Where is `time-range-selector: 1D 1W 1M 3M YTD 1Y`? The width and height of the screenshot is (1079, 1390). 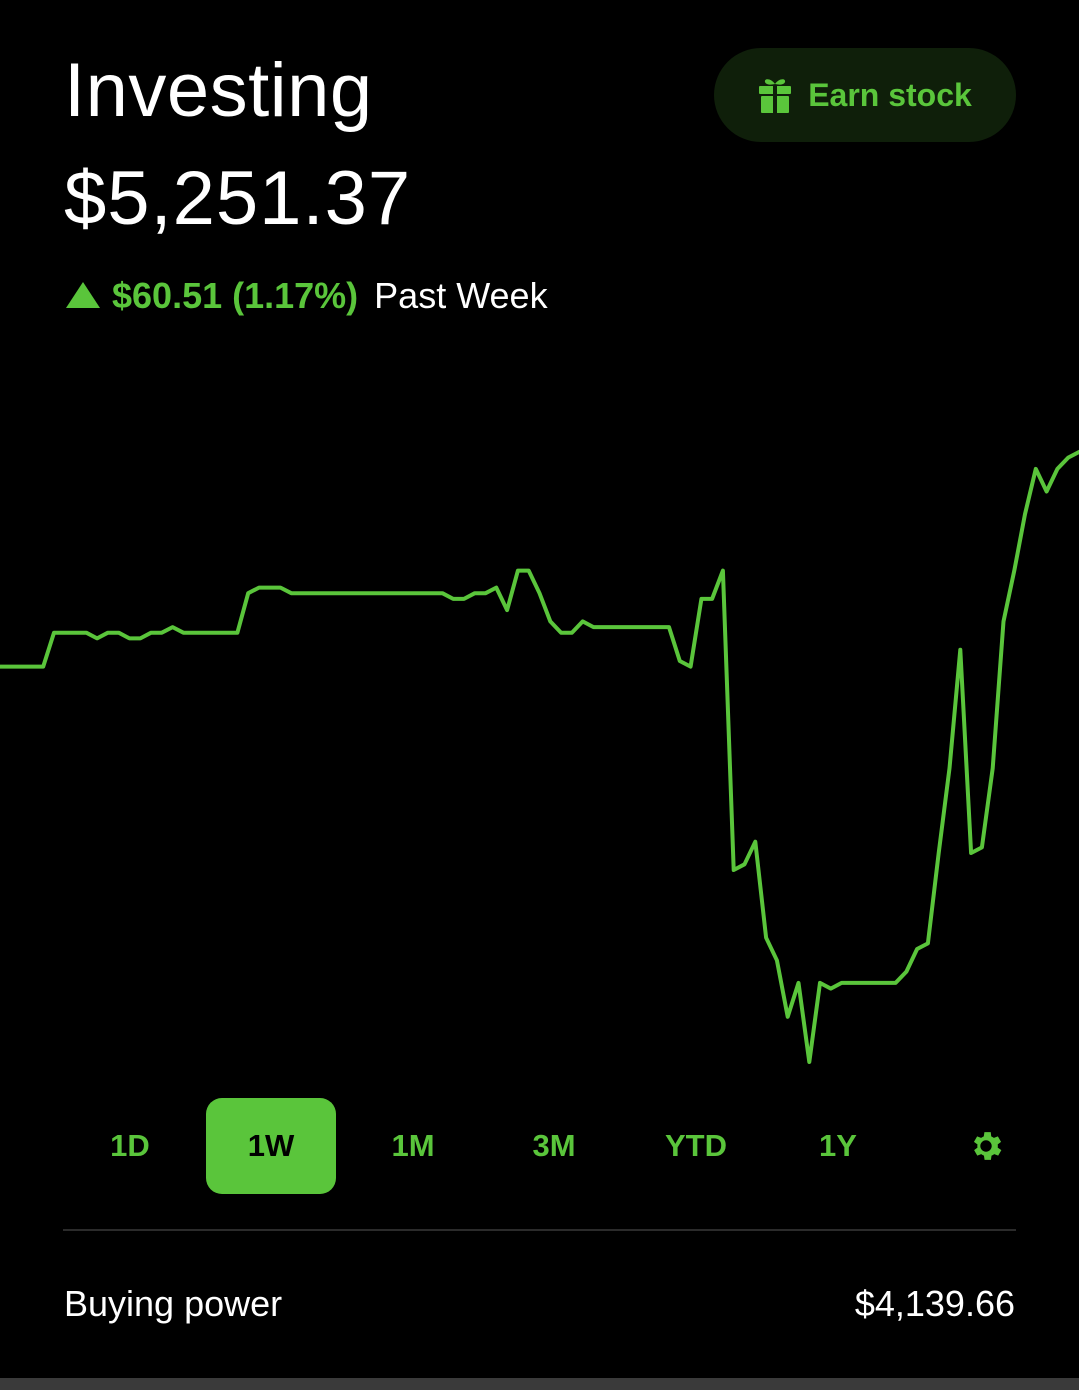
time-range-selector: 1D 1W 1M 3M YTD 1Y is located at coordinates (540, 1146).